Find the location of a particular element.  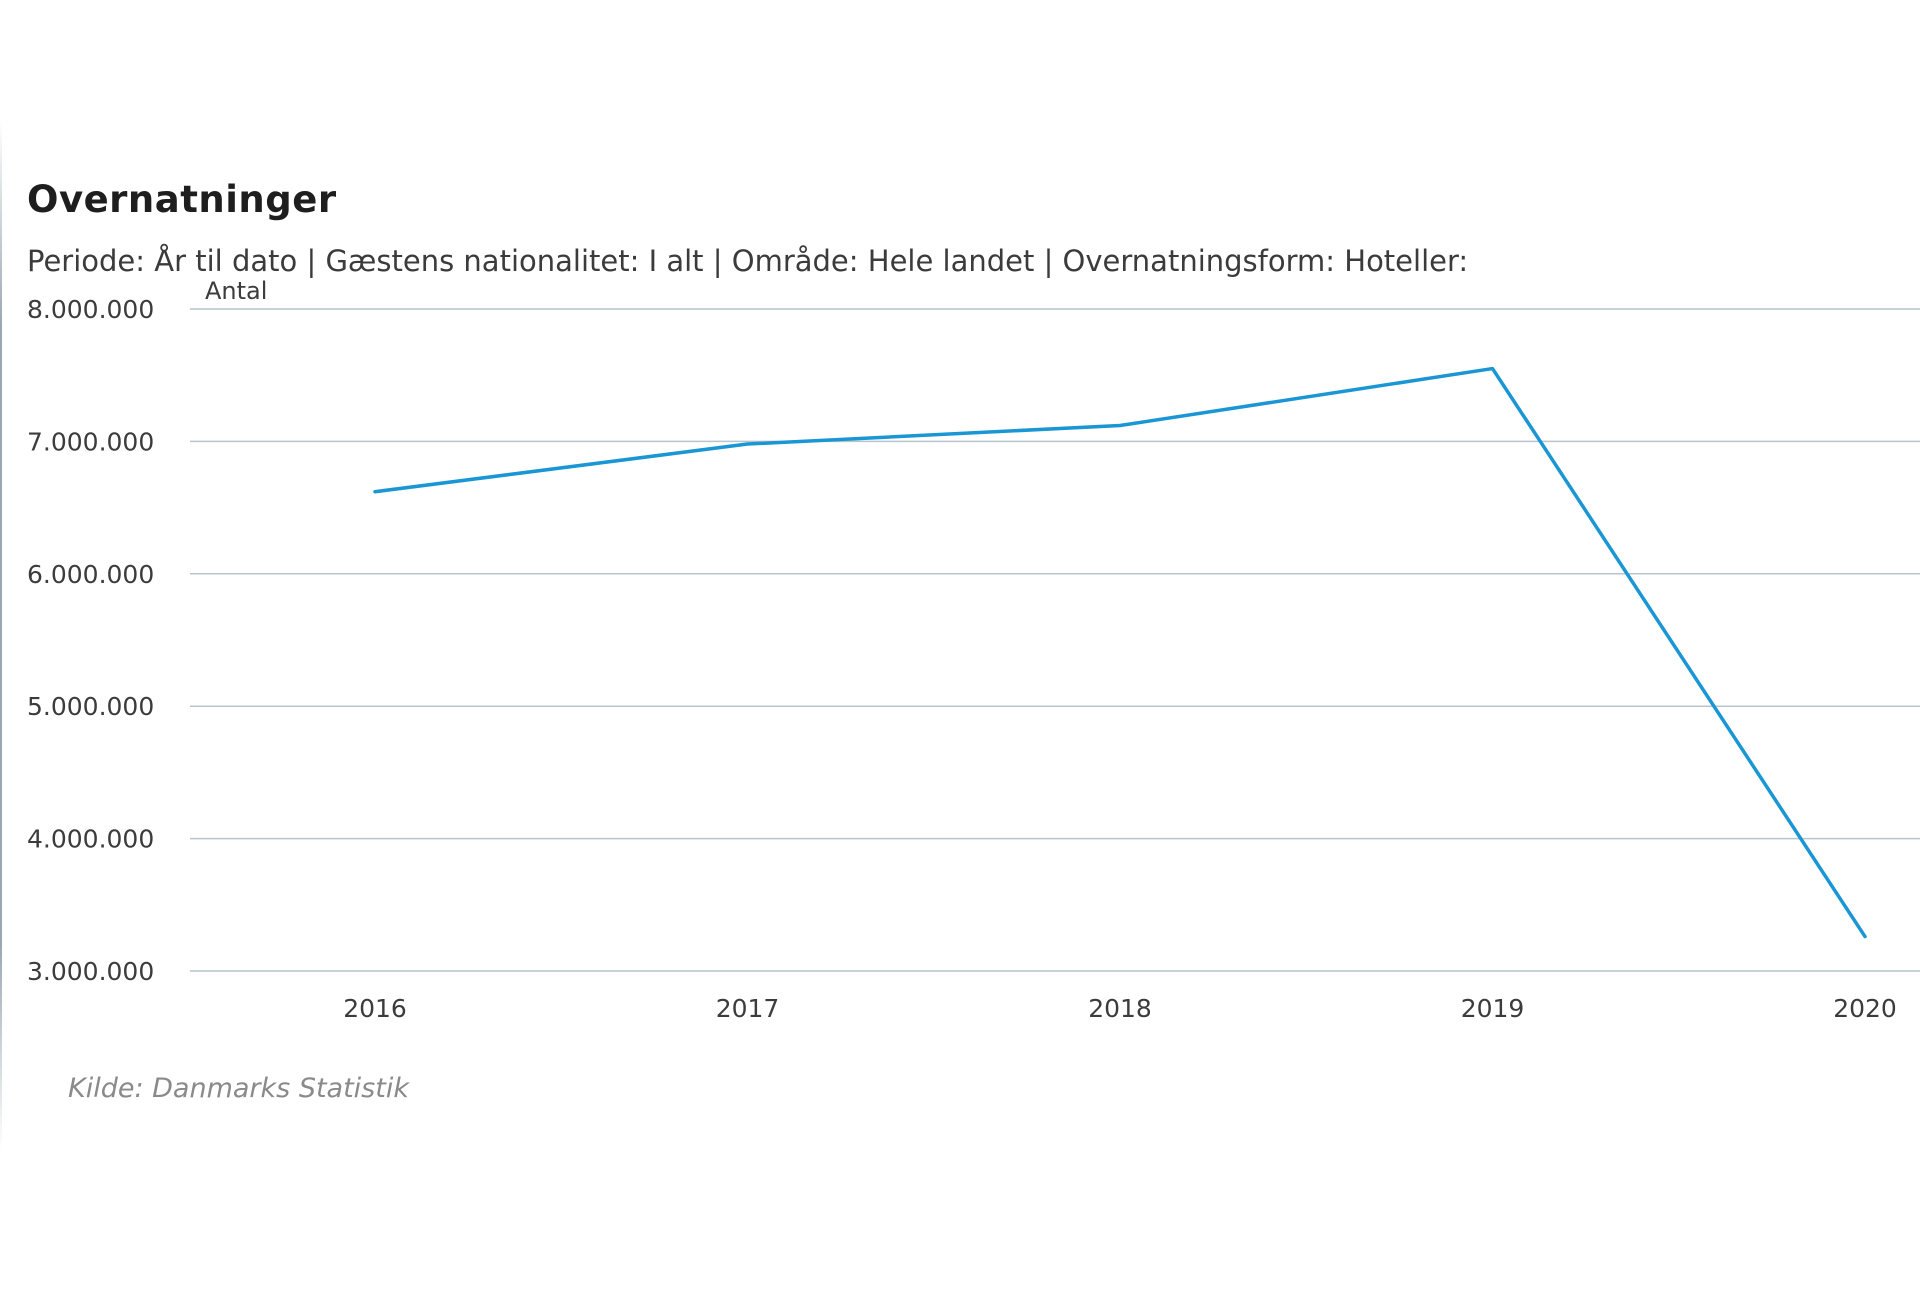

y-tick-label: 5.000.000 is located at coordinates (90, 706).